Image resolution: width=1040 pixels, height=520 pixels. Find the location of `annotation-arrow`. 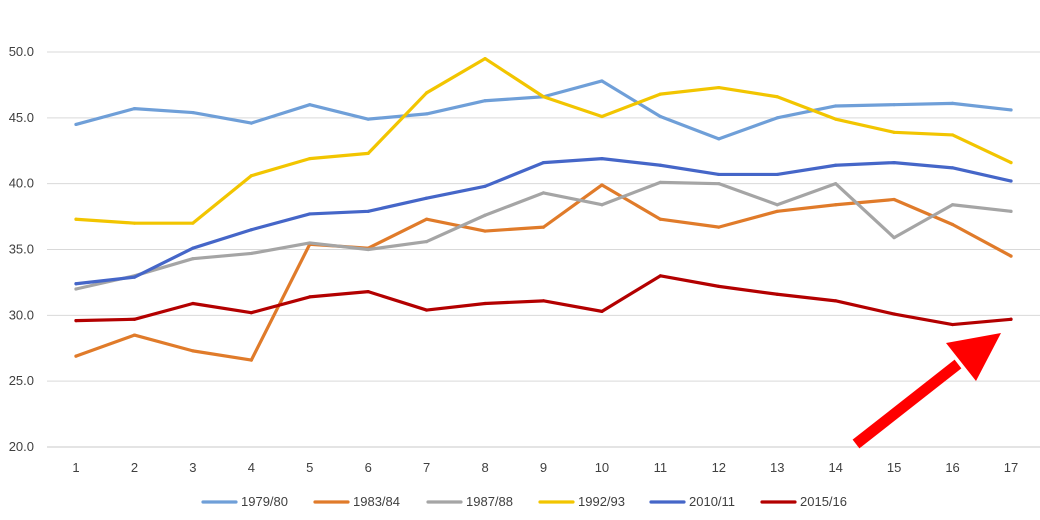

annotation-arrow is located at coordinates (926, 391).